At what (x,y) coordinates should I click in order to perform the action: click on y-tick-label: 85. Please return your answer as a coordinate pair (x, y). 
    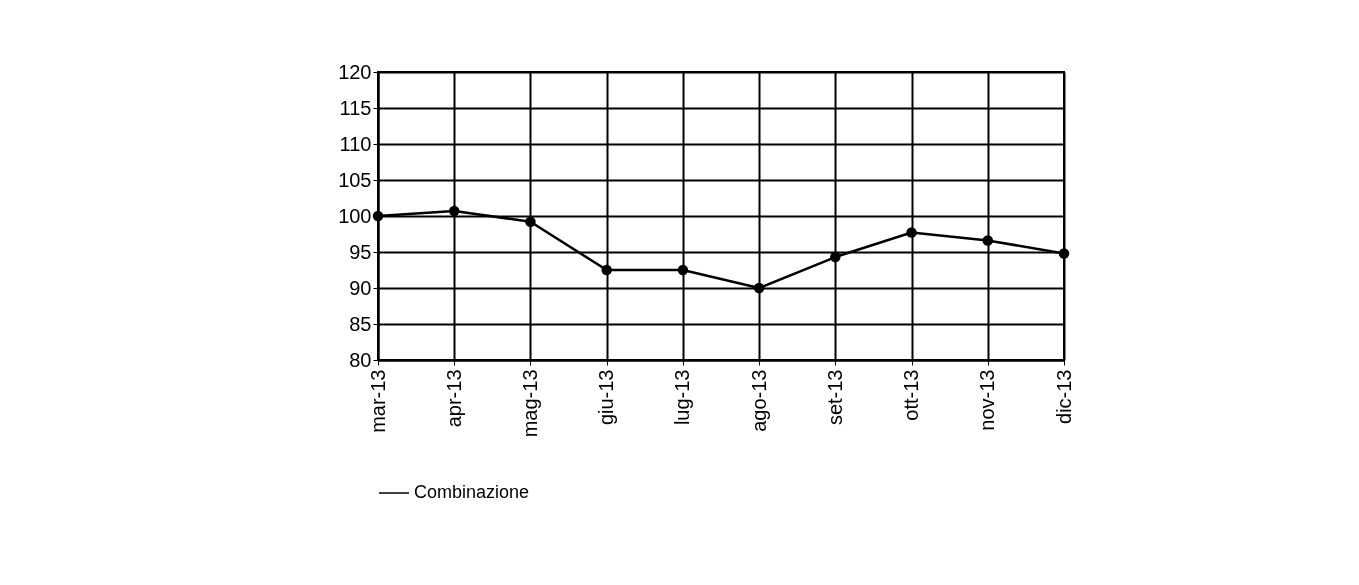
    Looking at the image, I should click on (360, 323).